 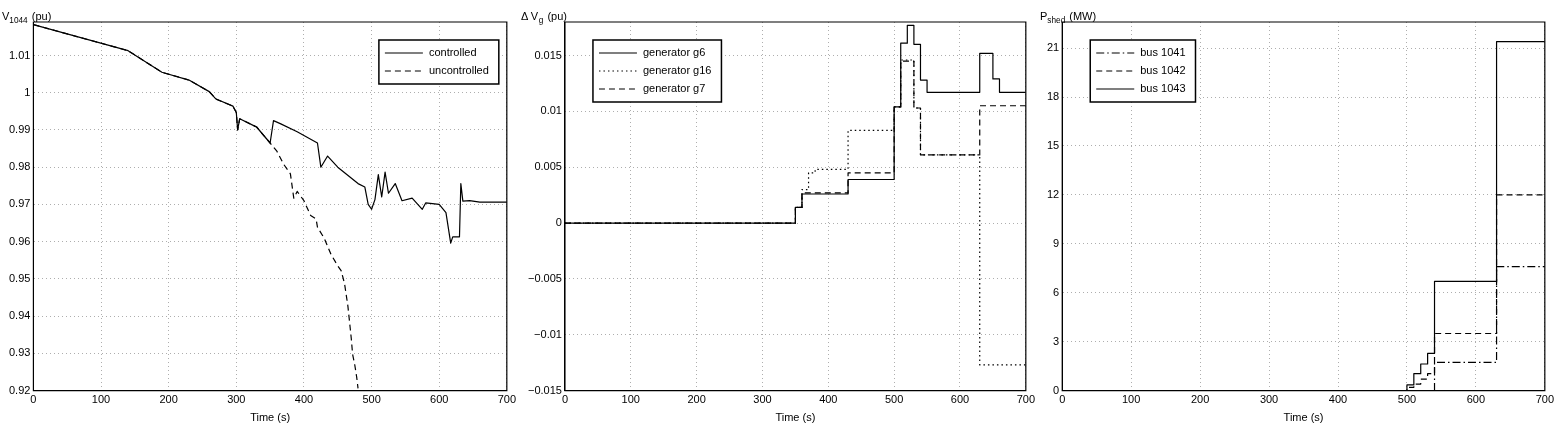 I want to click on legend-label: generator g7, so click(x=674, y=88).